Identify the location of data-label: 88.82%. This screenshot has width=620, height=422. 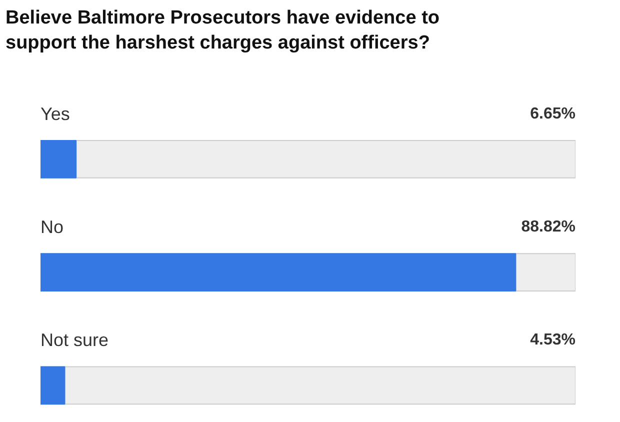
(548, 227).